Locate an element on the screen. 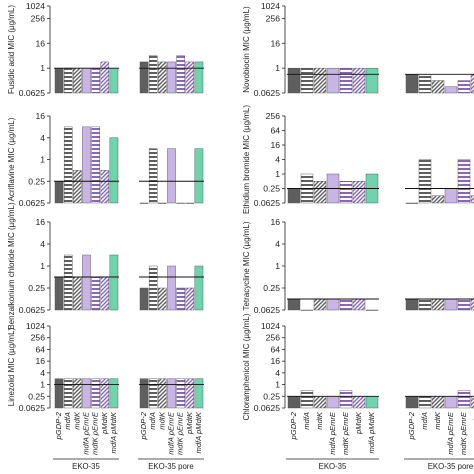 The height and width of the screenshot is (474, 474). y-axis-label: Tetracycline MIC (µg/mL) is located at coordinates (246, 265).